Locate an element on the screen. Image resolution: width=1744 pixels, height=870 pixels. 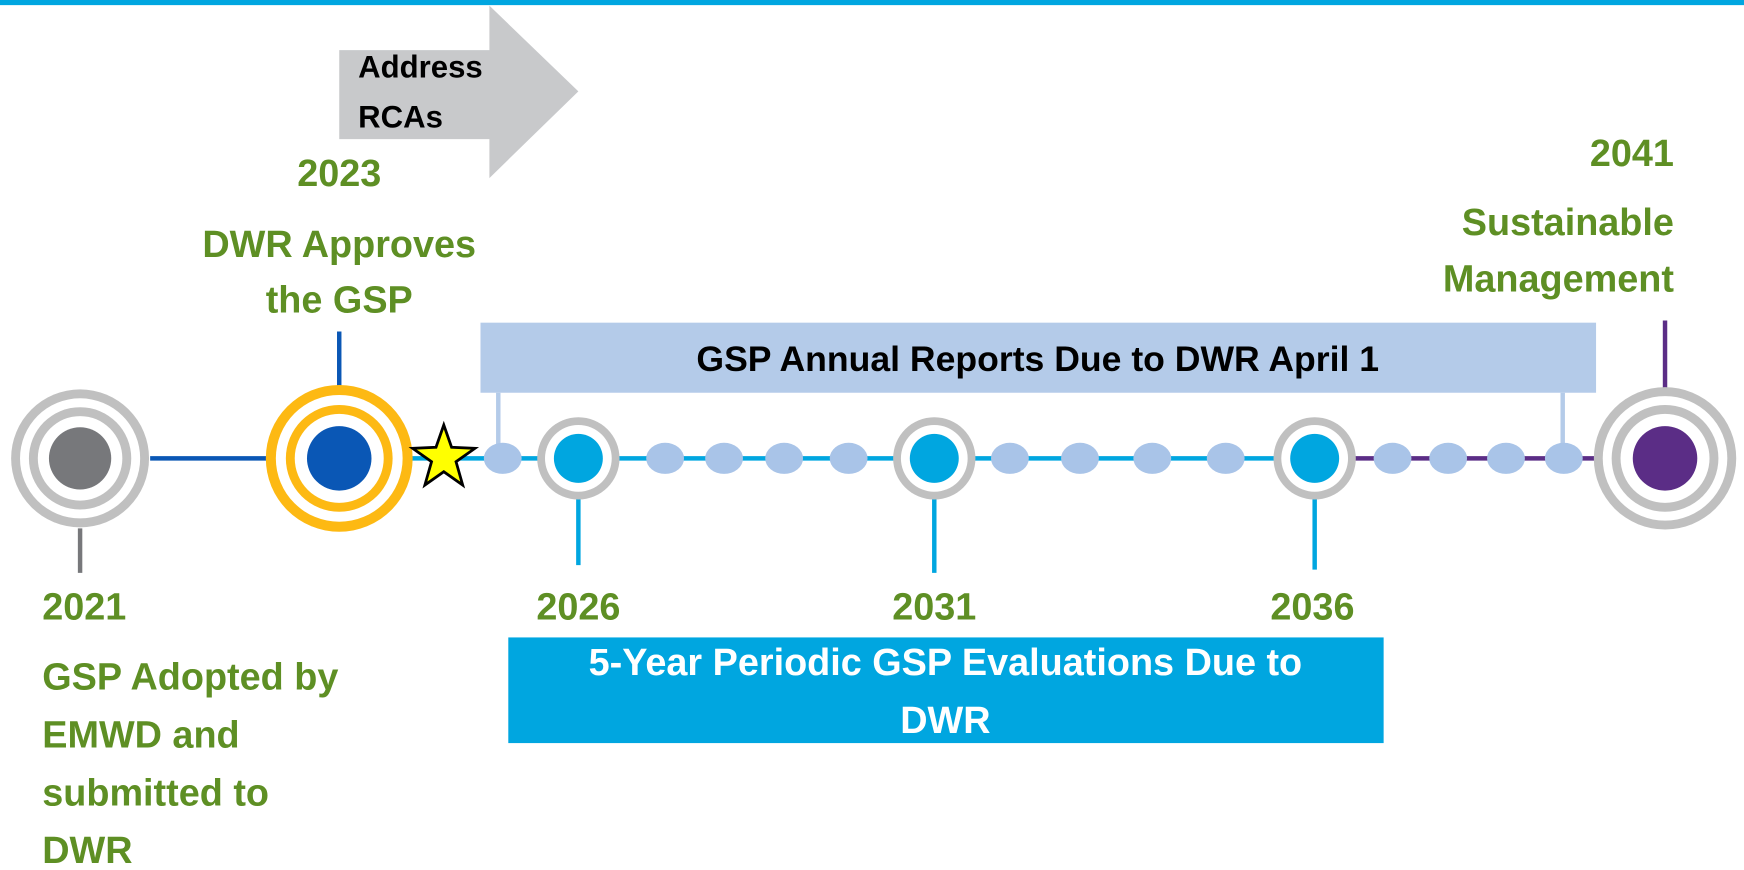
arrow-text: Address is located at coordinates (420, 66).